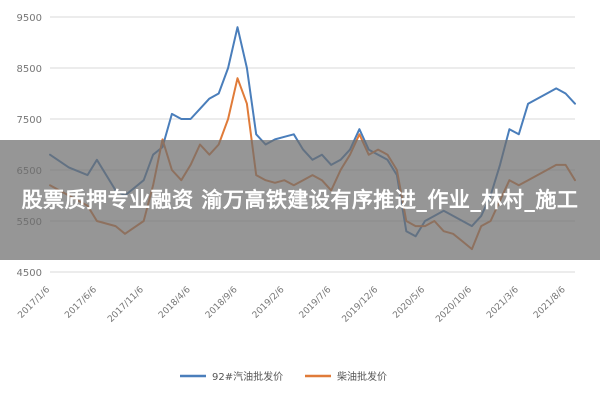 Image resolution: width=600 pixels, height=400 pixels. What do you see at coordinates (283, 376) in the screenshot?
I see `legend: 92#汽油批发价 柴油批发价` at bounding box center [283, 376].